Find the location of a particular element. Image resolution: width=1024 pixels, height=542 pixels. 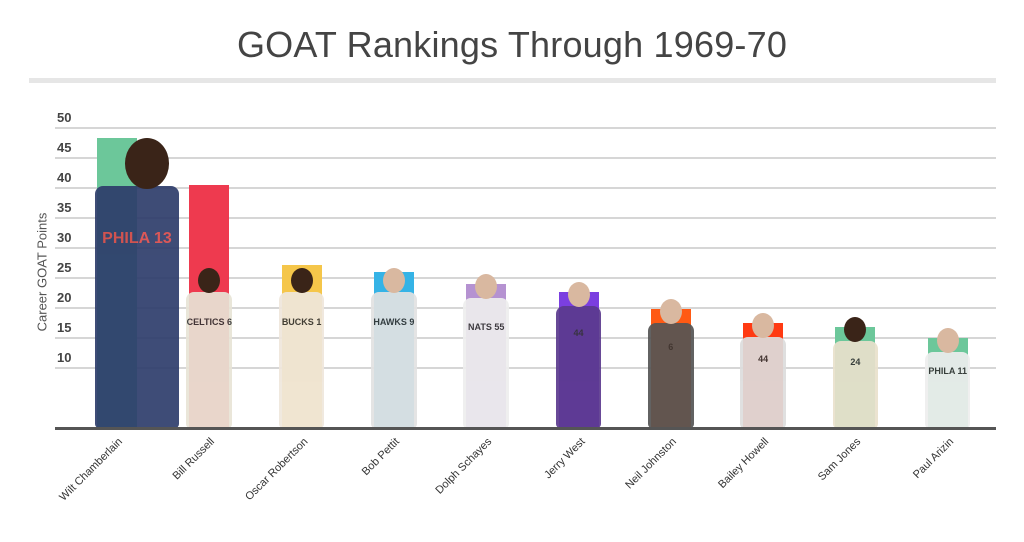

player-jersey: 6 is located at coordinates (670, 375).